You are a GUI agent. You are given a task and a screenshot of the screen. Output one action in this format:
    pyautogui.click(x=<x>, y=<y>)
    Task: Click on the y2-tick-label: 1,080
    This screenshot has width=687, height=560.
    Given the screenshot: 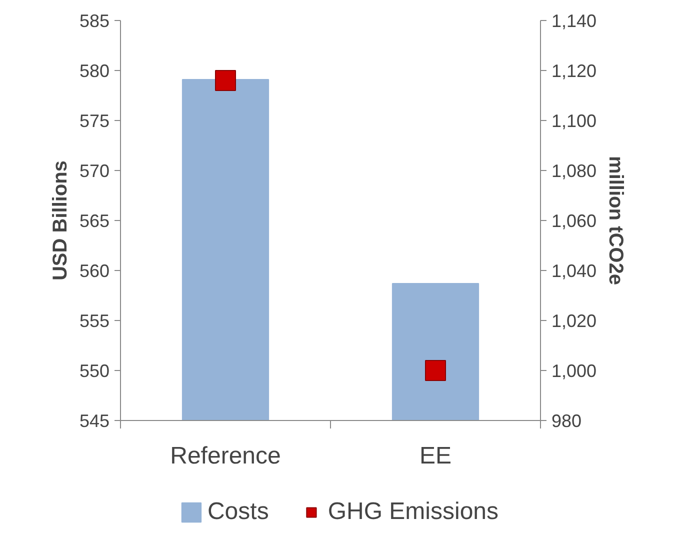 What is the action you would take?
    pyautogui.click(x=574, y=171)
    